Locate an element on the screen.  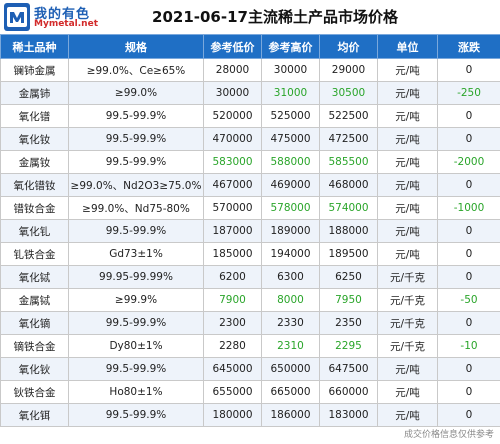
table-row: 镝铁合金 Dy80±1% 2280 2310 2295 元/千克 -10 is located at coordinates (250, 346).